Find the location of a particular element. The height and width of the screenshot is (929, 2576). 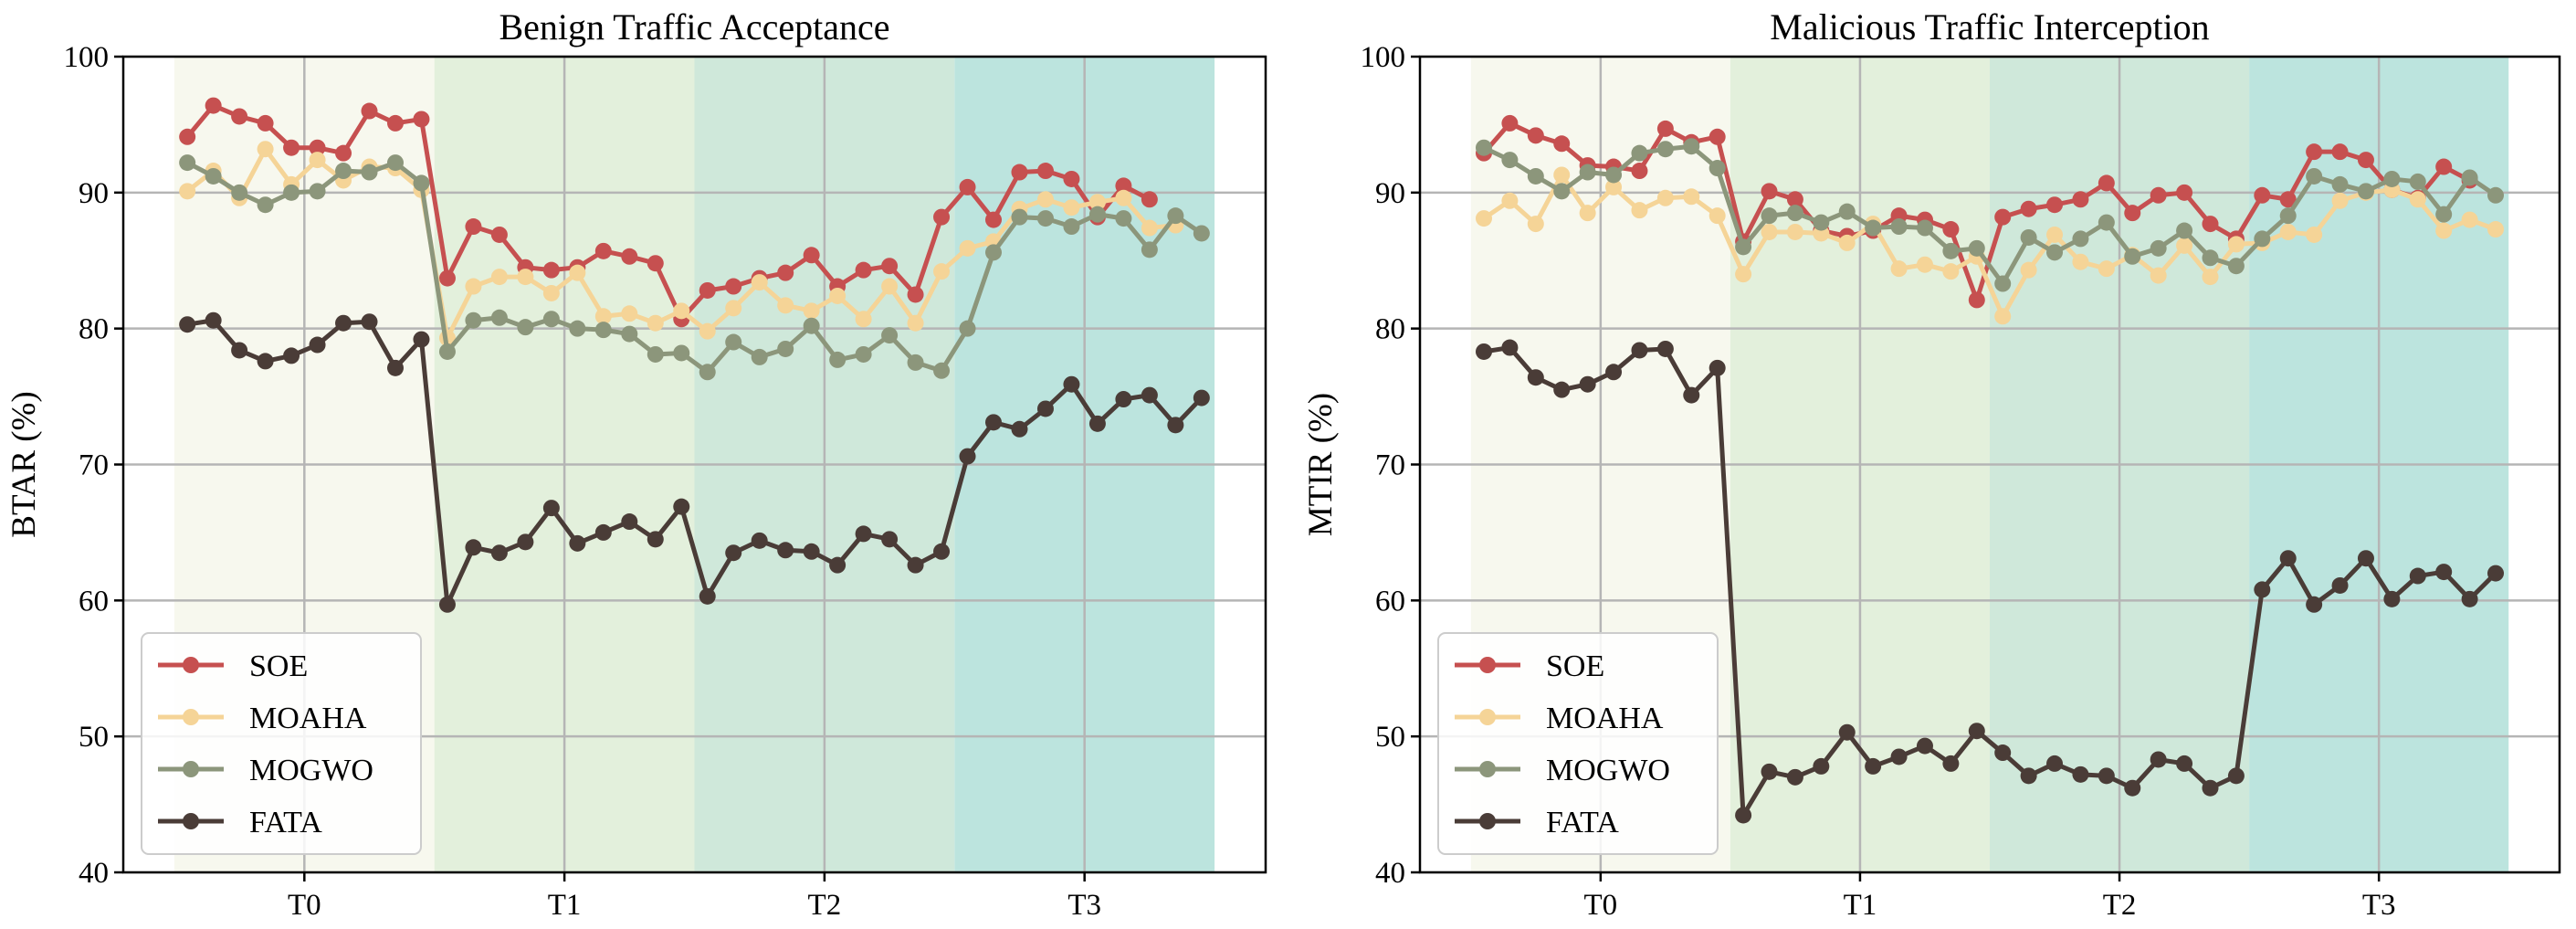

y-tick-label: 40 is located at coordinates (94, 874).